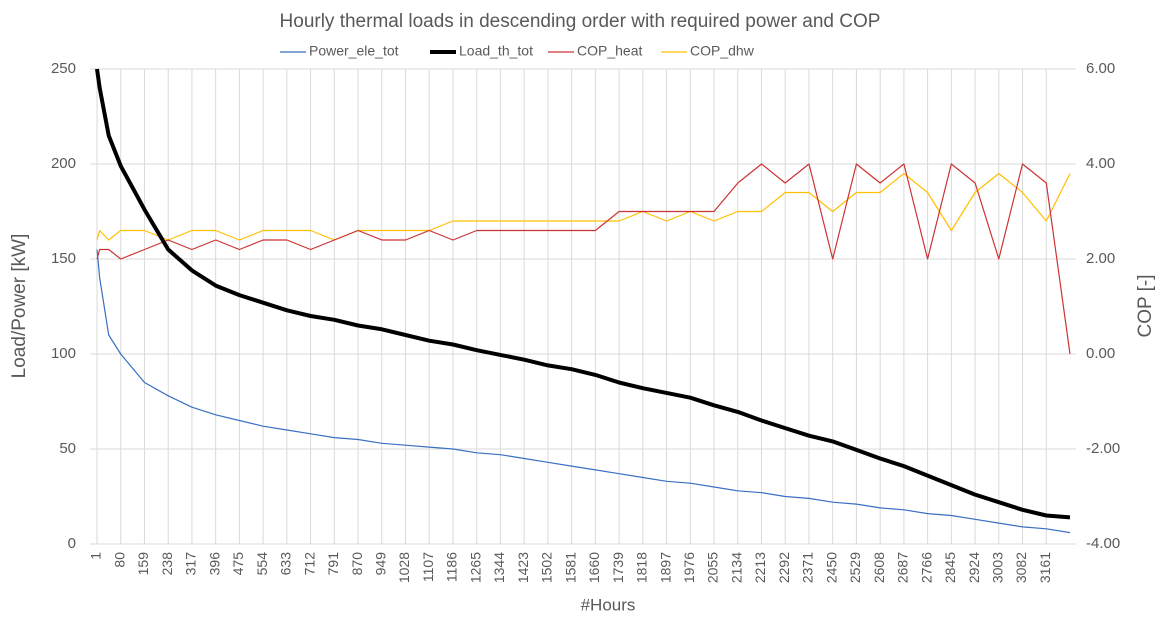 This screenshot has height=617, width=1161. Describe the element at coordinates (760, 567) in the screenshot. I see `x-tick-label: 2213` at that location.